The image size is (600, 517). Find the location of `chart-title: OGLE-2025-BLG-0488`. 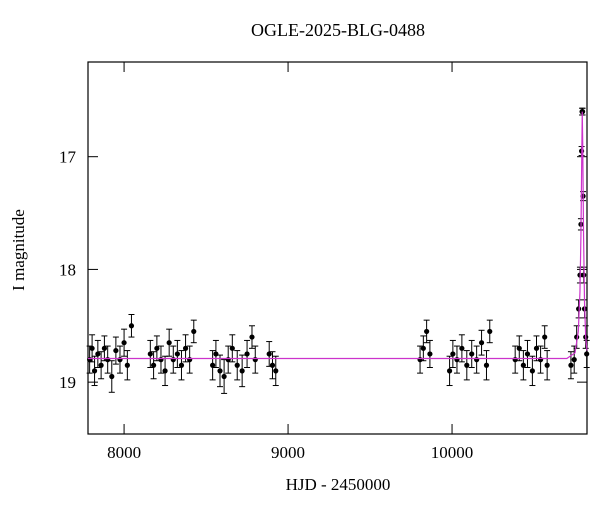

chart-title: OGLE-2025-BLG-0488 is located at coordinates (338, 30).